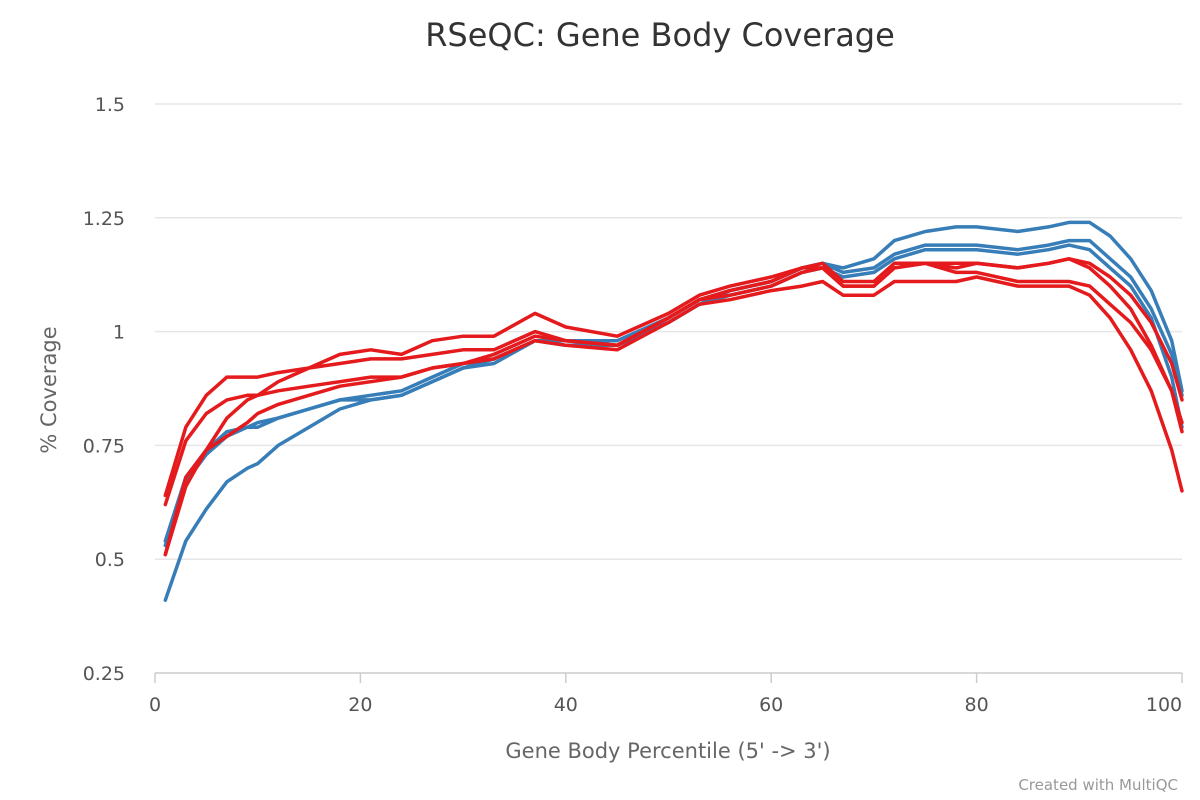  Describe the element at coordinates (977, 705) in the screenshot. I see `x-tick-label: 80` at that location.